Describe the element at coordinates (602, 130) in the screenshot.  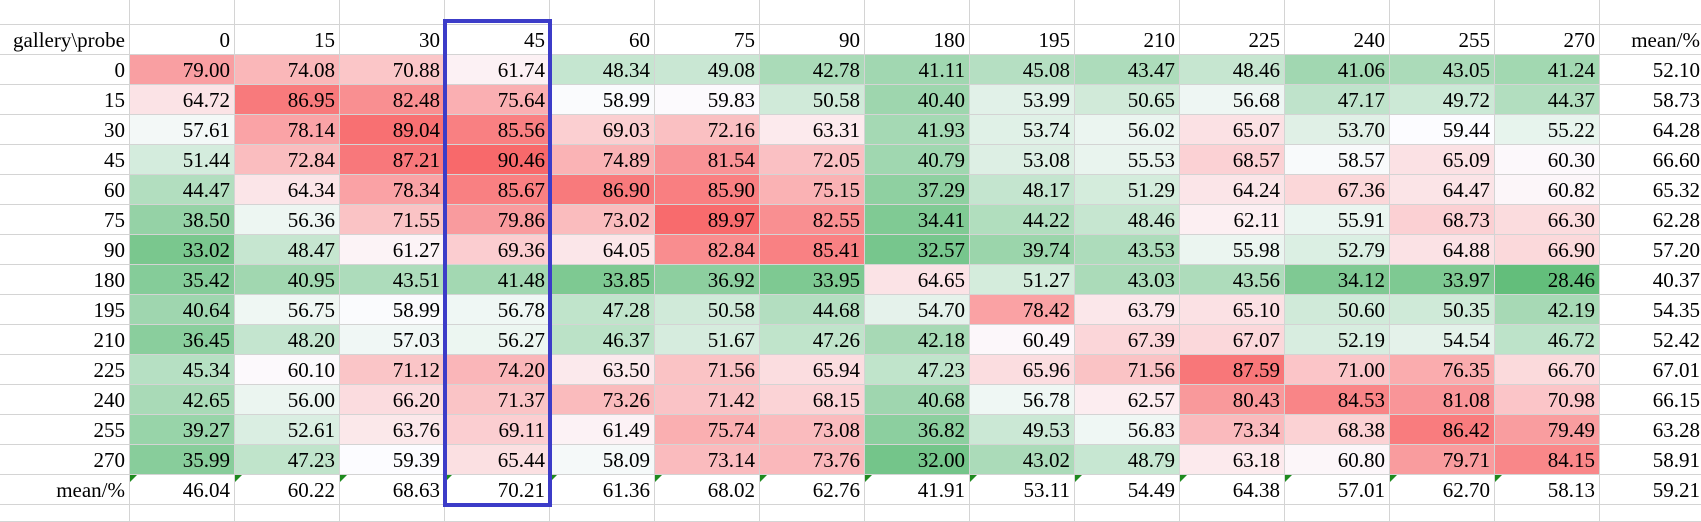
I see `data-cell: 69.03` at that location.